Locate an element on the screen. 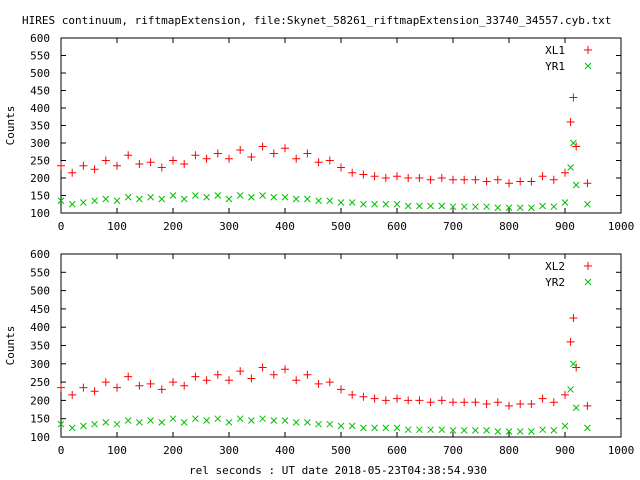 The height and width of the screenshot is (480, 640). x-tick-label: 500 is located at coordinates (341, 226).